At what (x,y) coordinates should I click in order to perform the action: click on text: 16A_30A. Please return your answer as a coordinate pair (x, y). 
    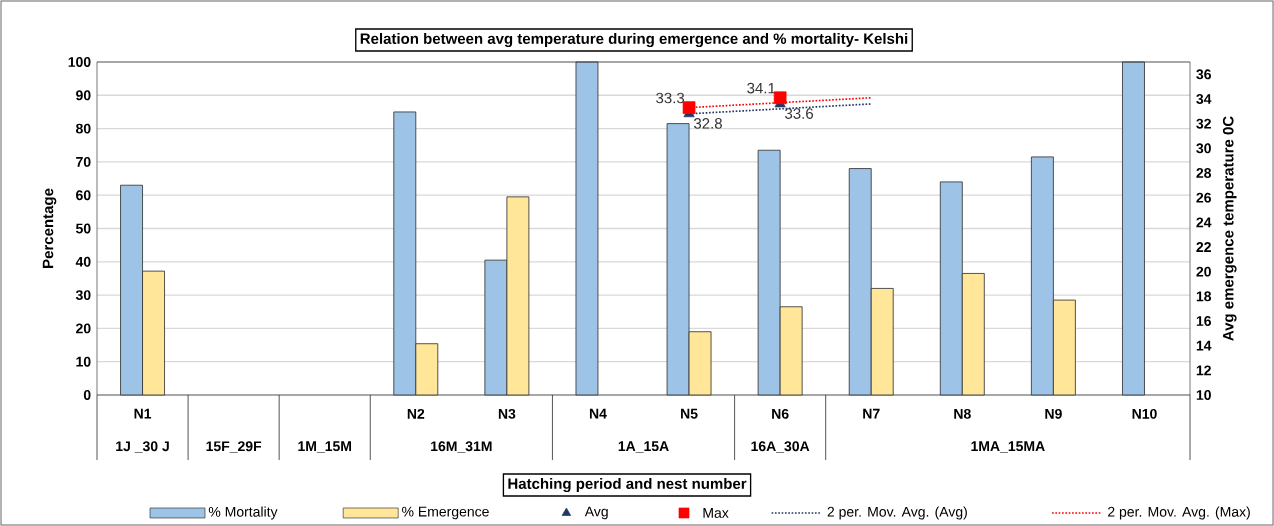
    Looking at the image, I should click on (780, 447).